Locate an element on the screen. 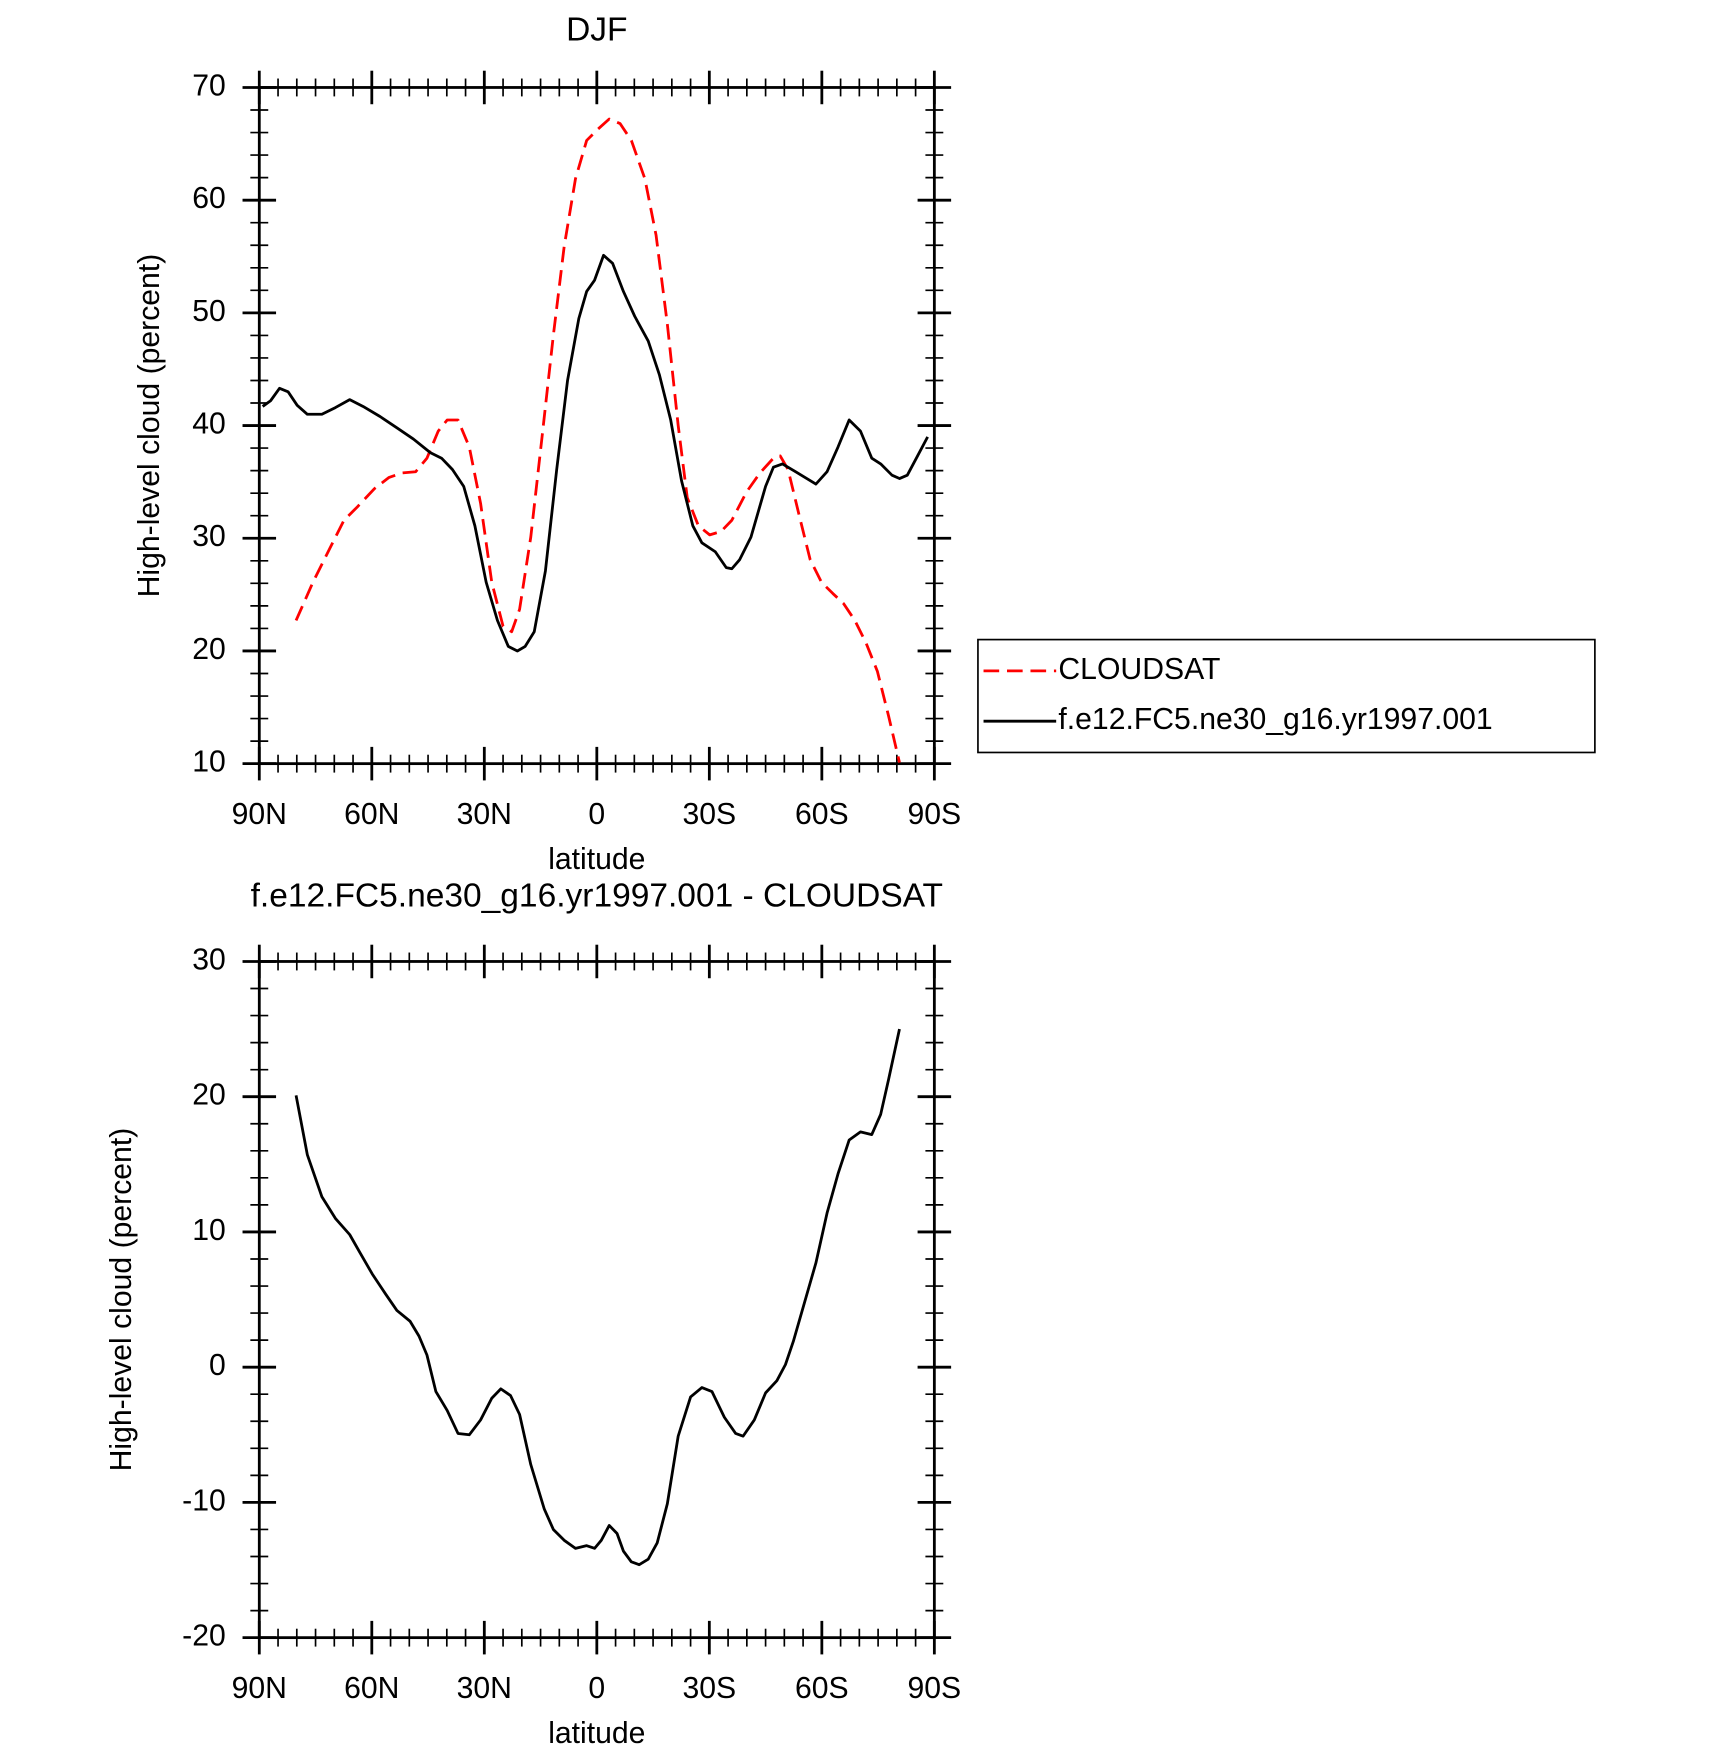 This screenshot has height=1762, width=1710. y-tick-label: 70 is located at coordinates (209, 85).